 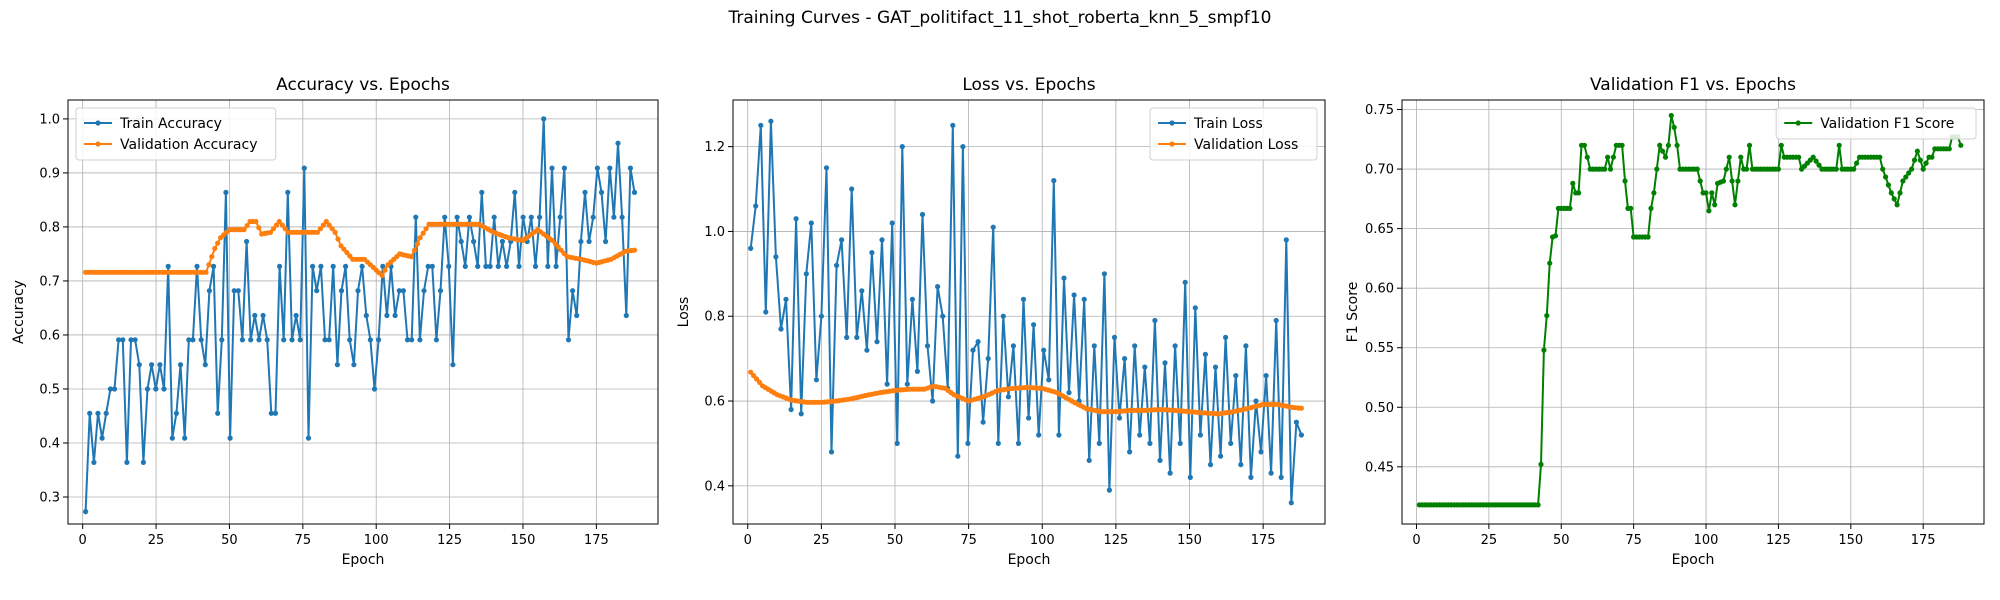 I want to click on x-tick-label: 125, so click(x=449, y=540).